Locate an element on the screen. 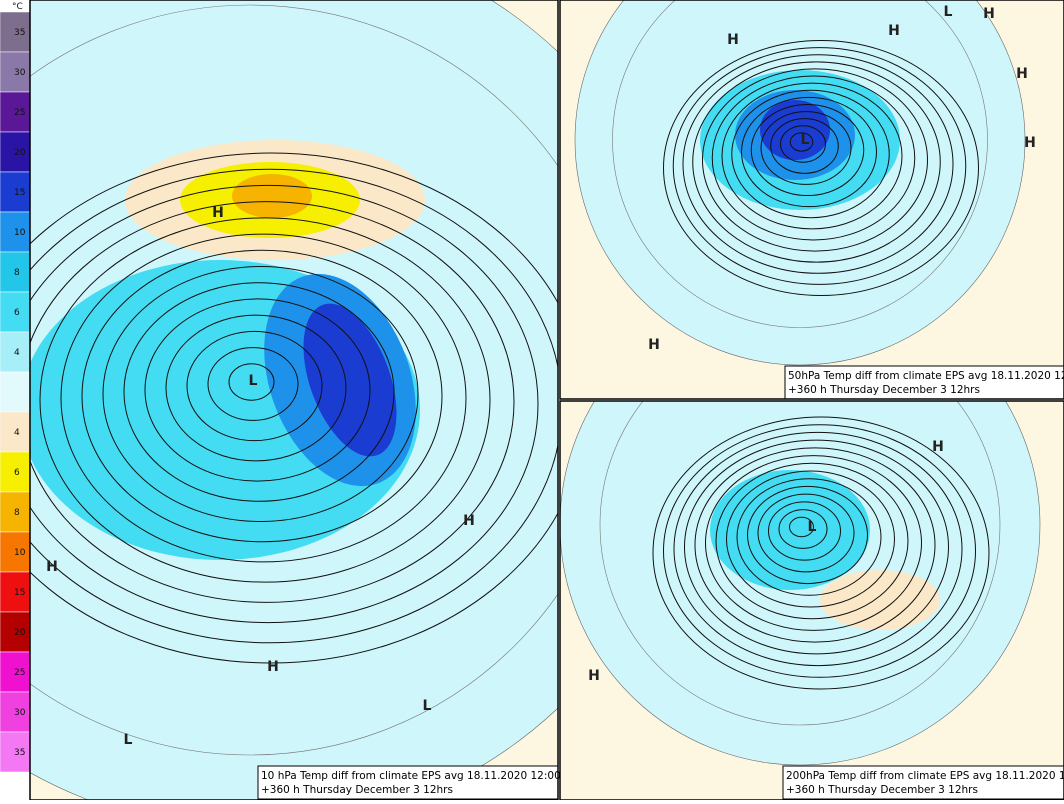  latitude-circle is located at coordinates (800, 164).